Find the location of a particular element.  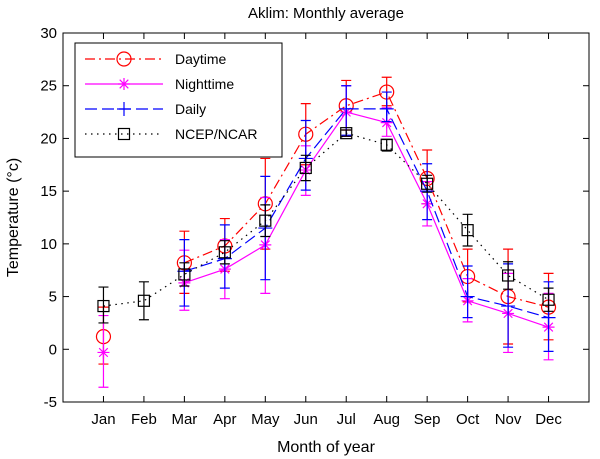

x-tick-label: Apr is located at coordinates (224, 419).